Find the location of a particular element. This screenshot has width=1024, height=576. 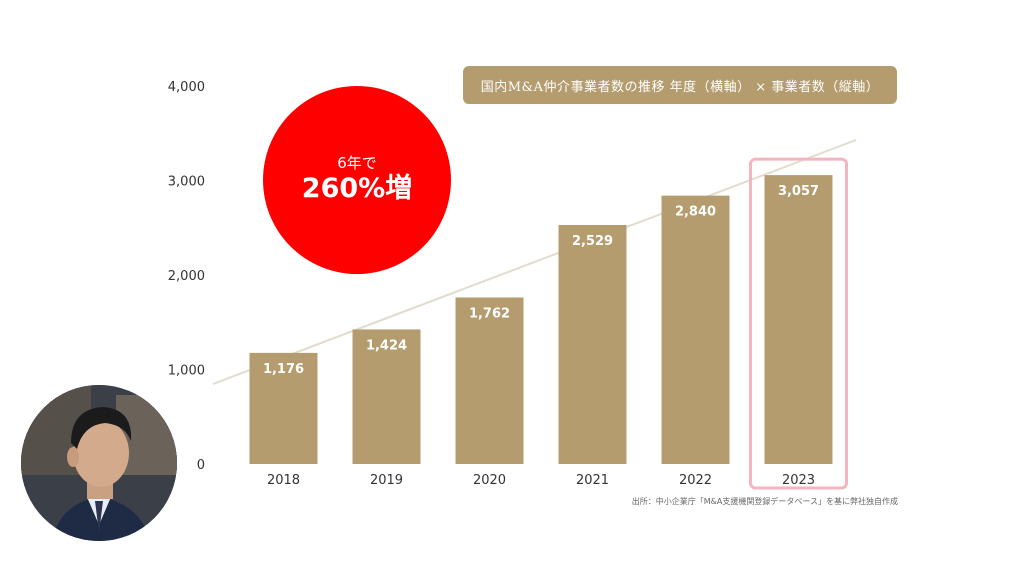

bar-value-label: 1,424 is located at coordinates (386, 345).